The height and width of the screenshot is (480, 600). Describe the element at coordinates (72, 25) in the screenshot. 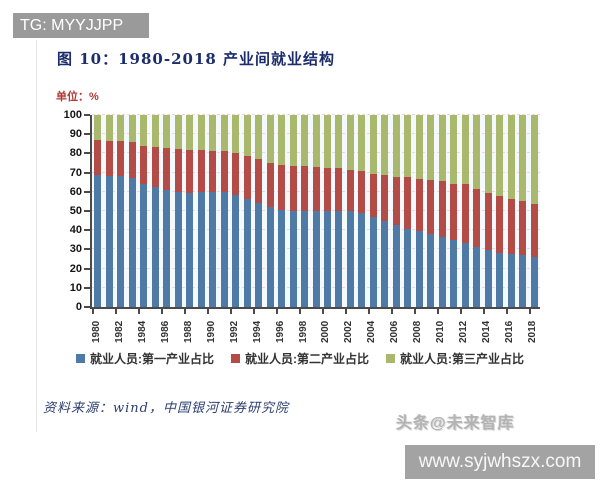

I see `top-banner-text: TG: MYYJJPP` at that location.